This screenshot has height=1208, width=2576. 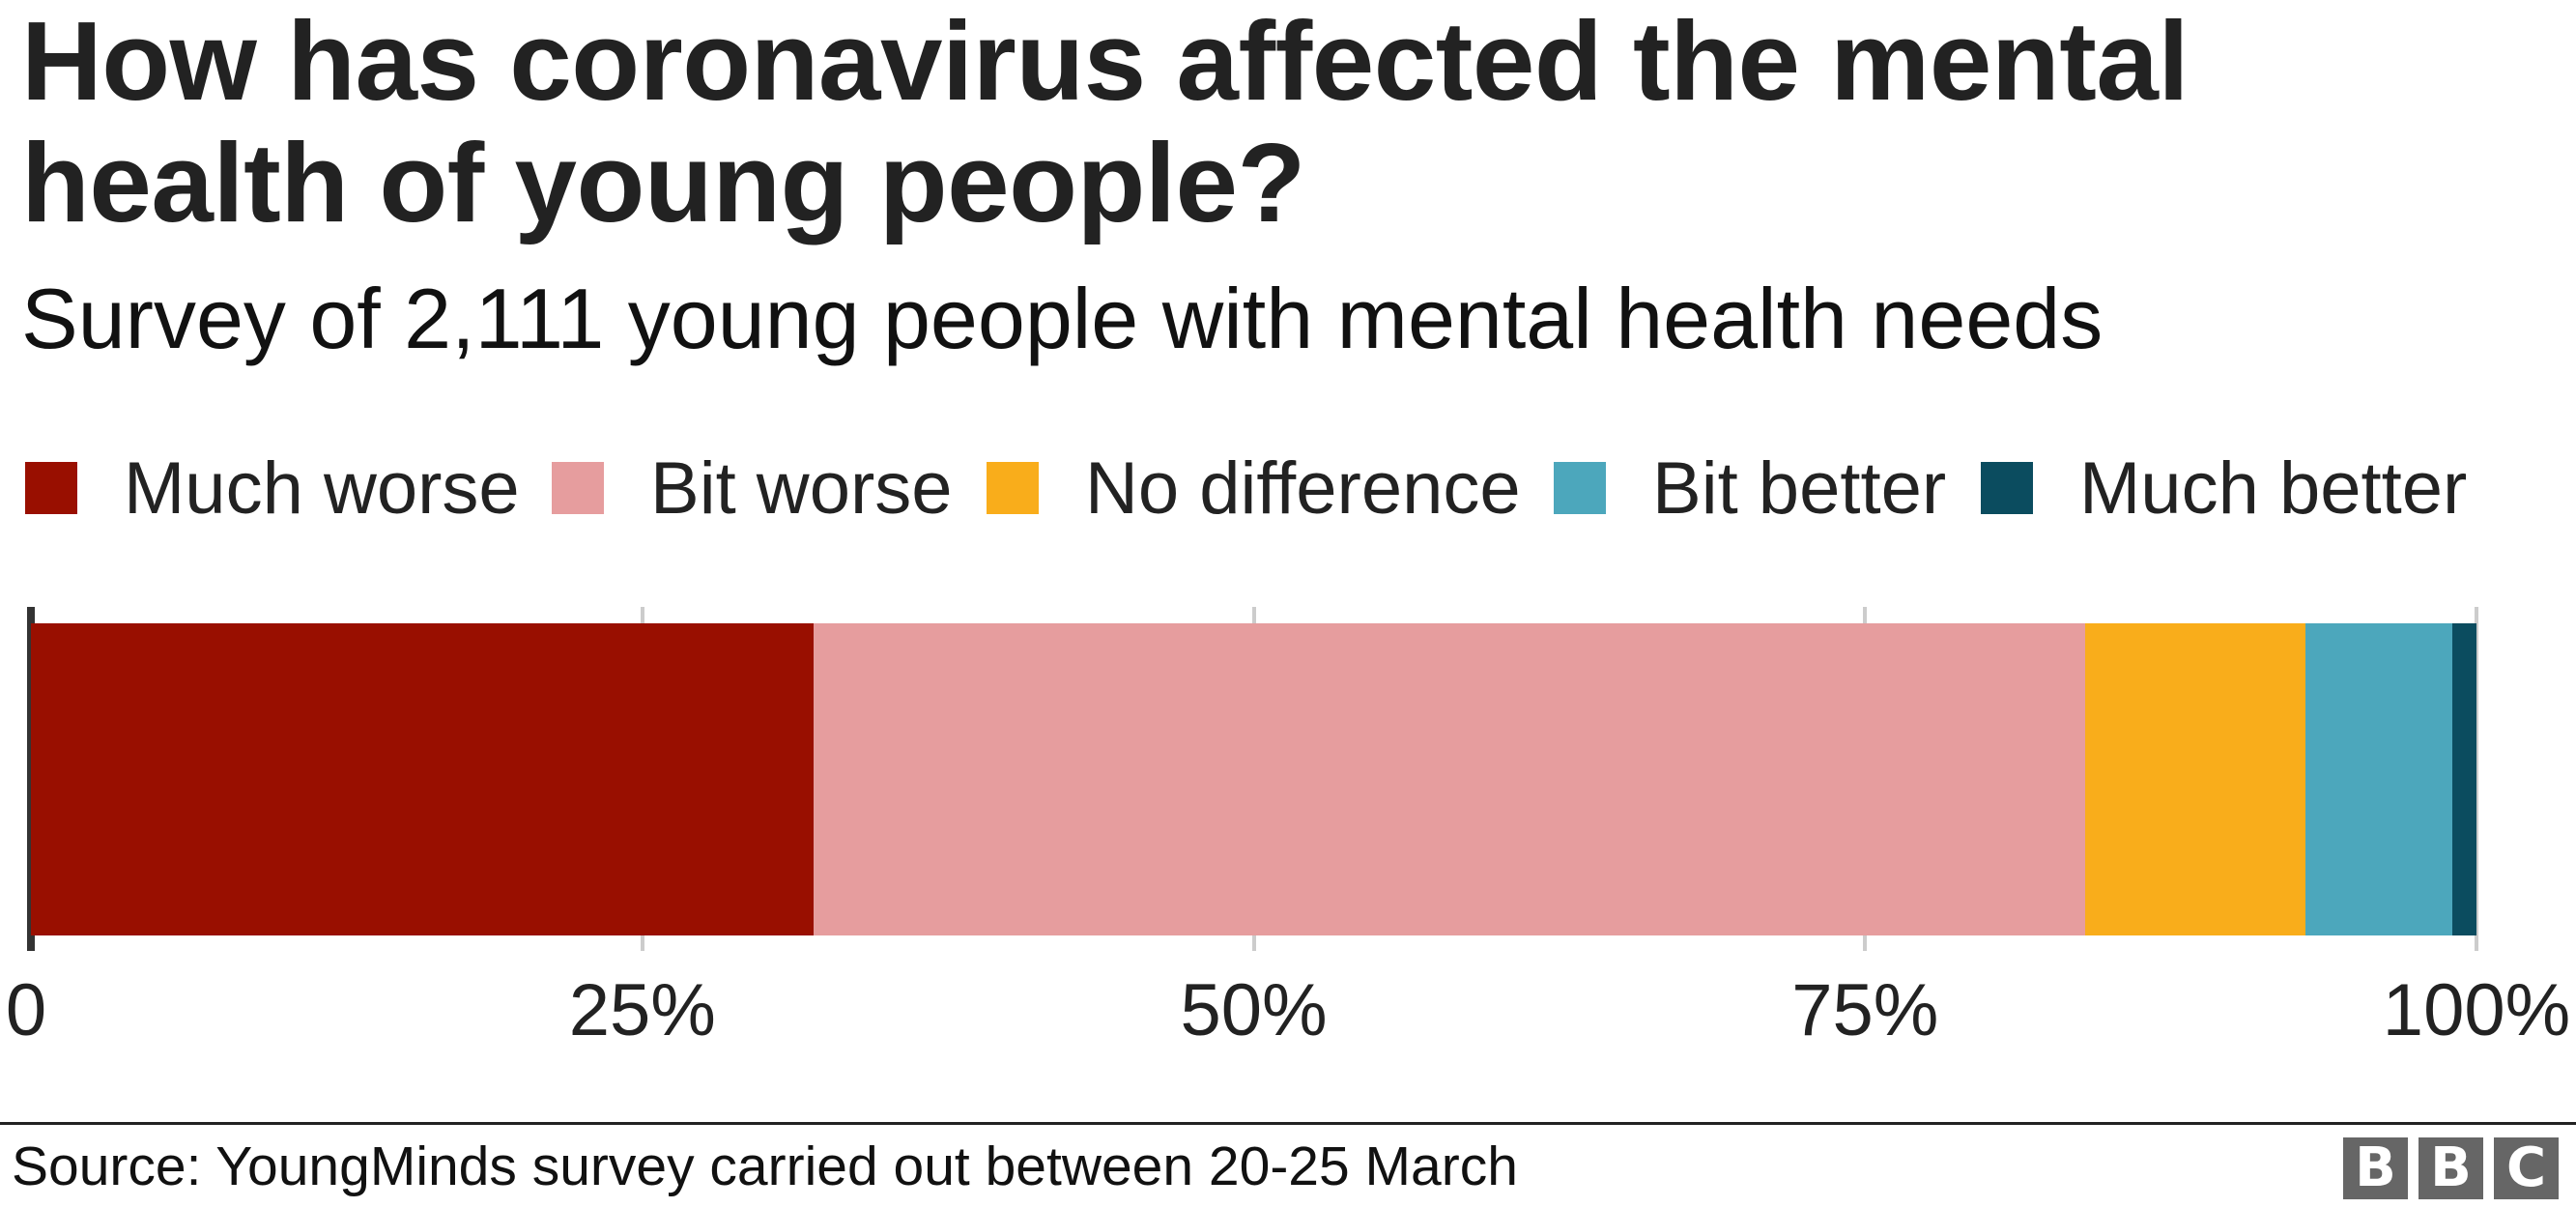 What do you see at coordinates (1865, 1010) in the screenshot?
I see `x-tick-label: 75%` at bounding box center [1865, 1010].